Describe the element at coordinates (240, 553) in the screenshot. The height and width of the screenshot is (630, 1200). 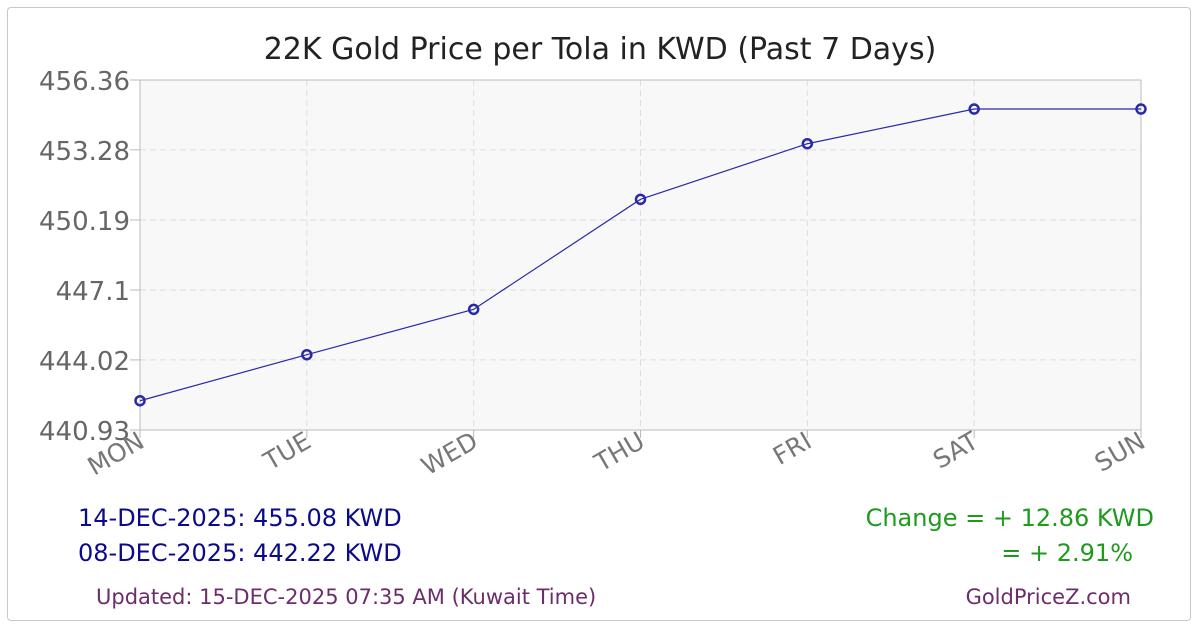
I see `earliest-price: 08-DEC-2025: 442.22 KWD` at that location.